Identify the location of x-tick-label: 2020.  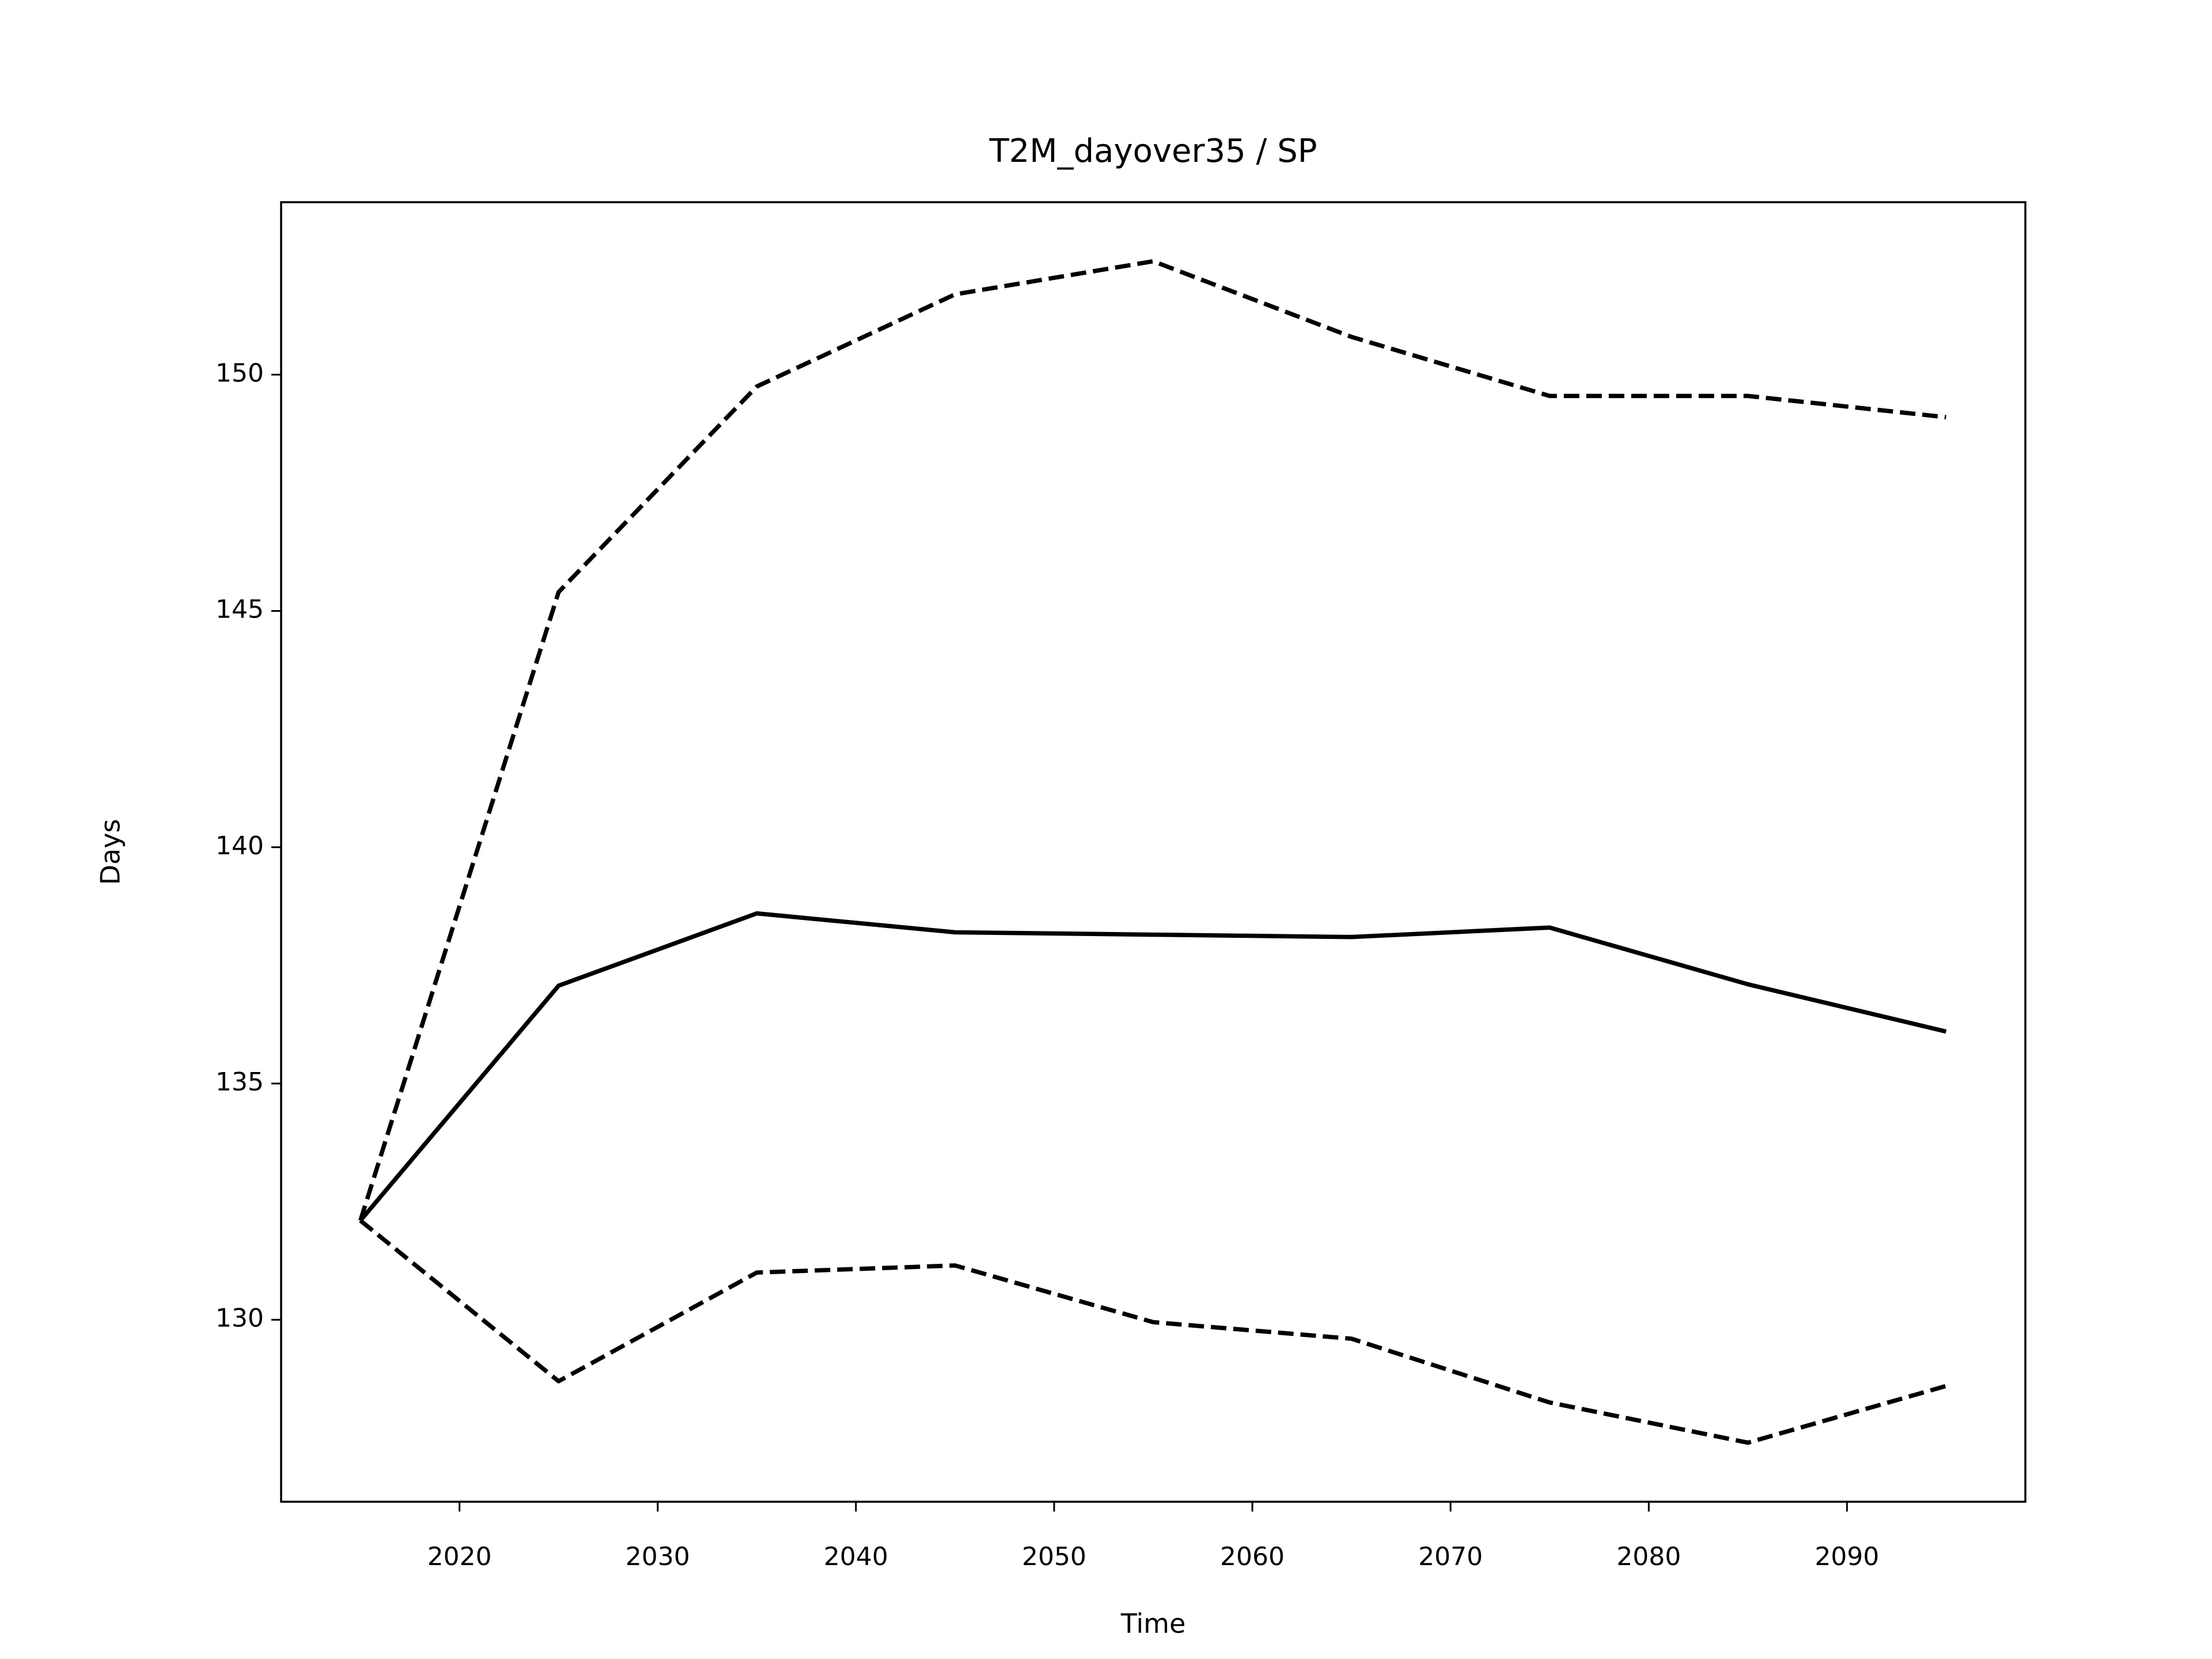
(459, 1556).